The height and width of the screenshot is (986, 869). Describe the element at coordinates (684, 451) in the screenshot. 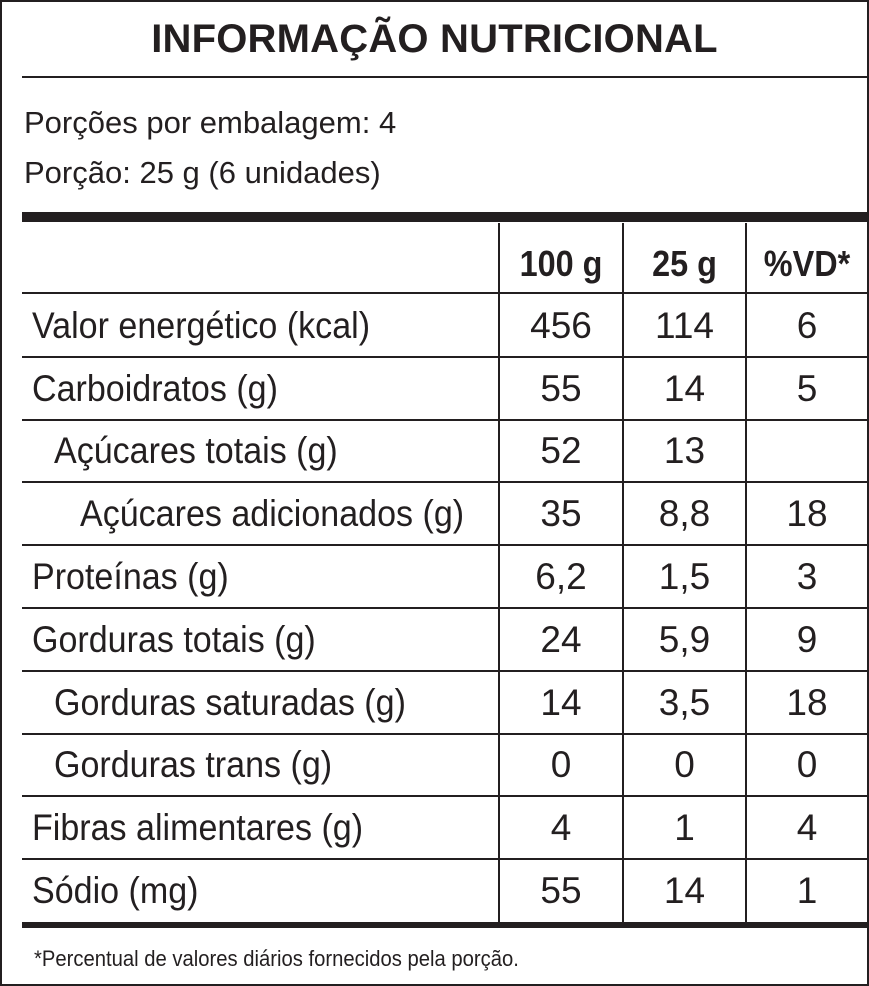

I see `value-25g: 13` at that location.